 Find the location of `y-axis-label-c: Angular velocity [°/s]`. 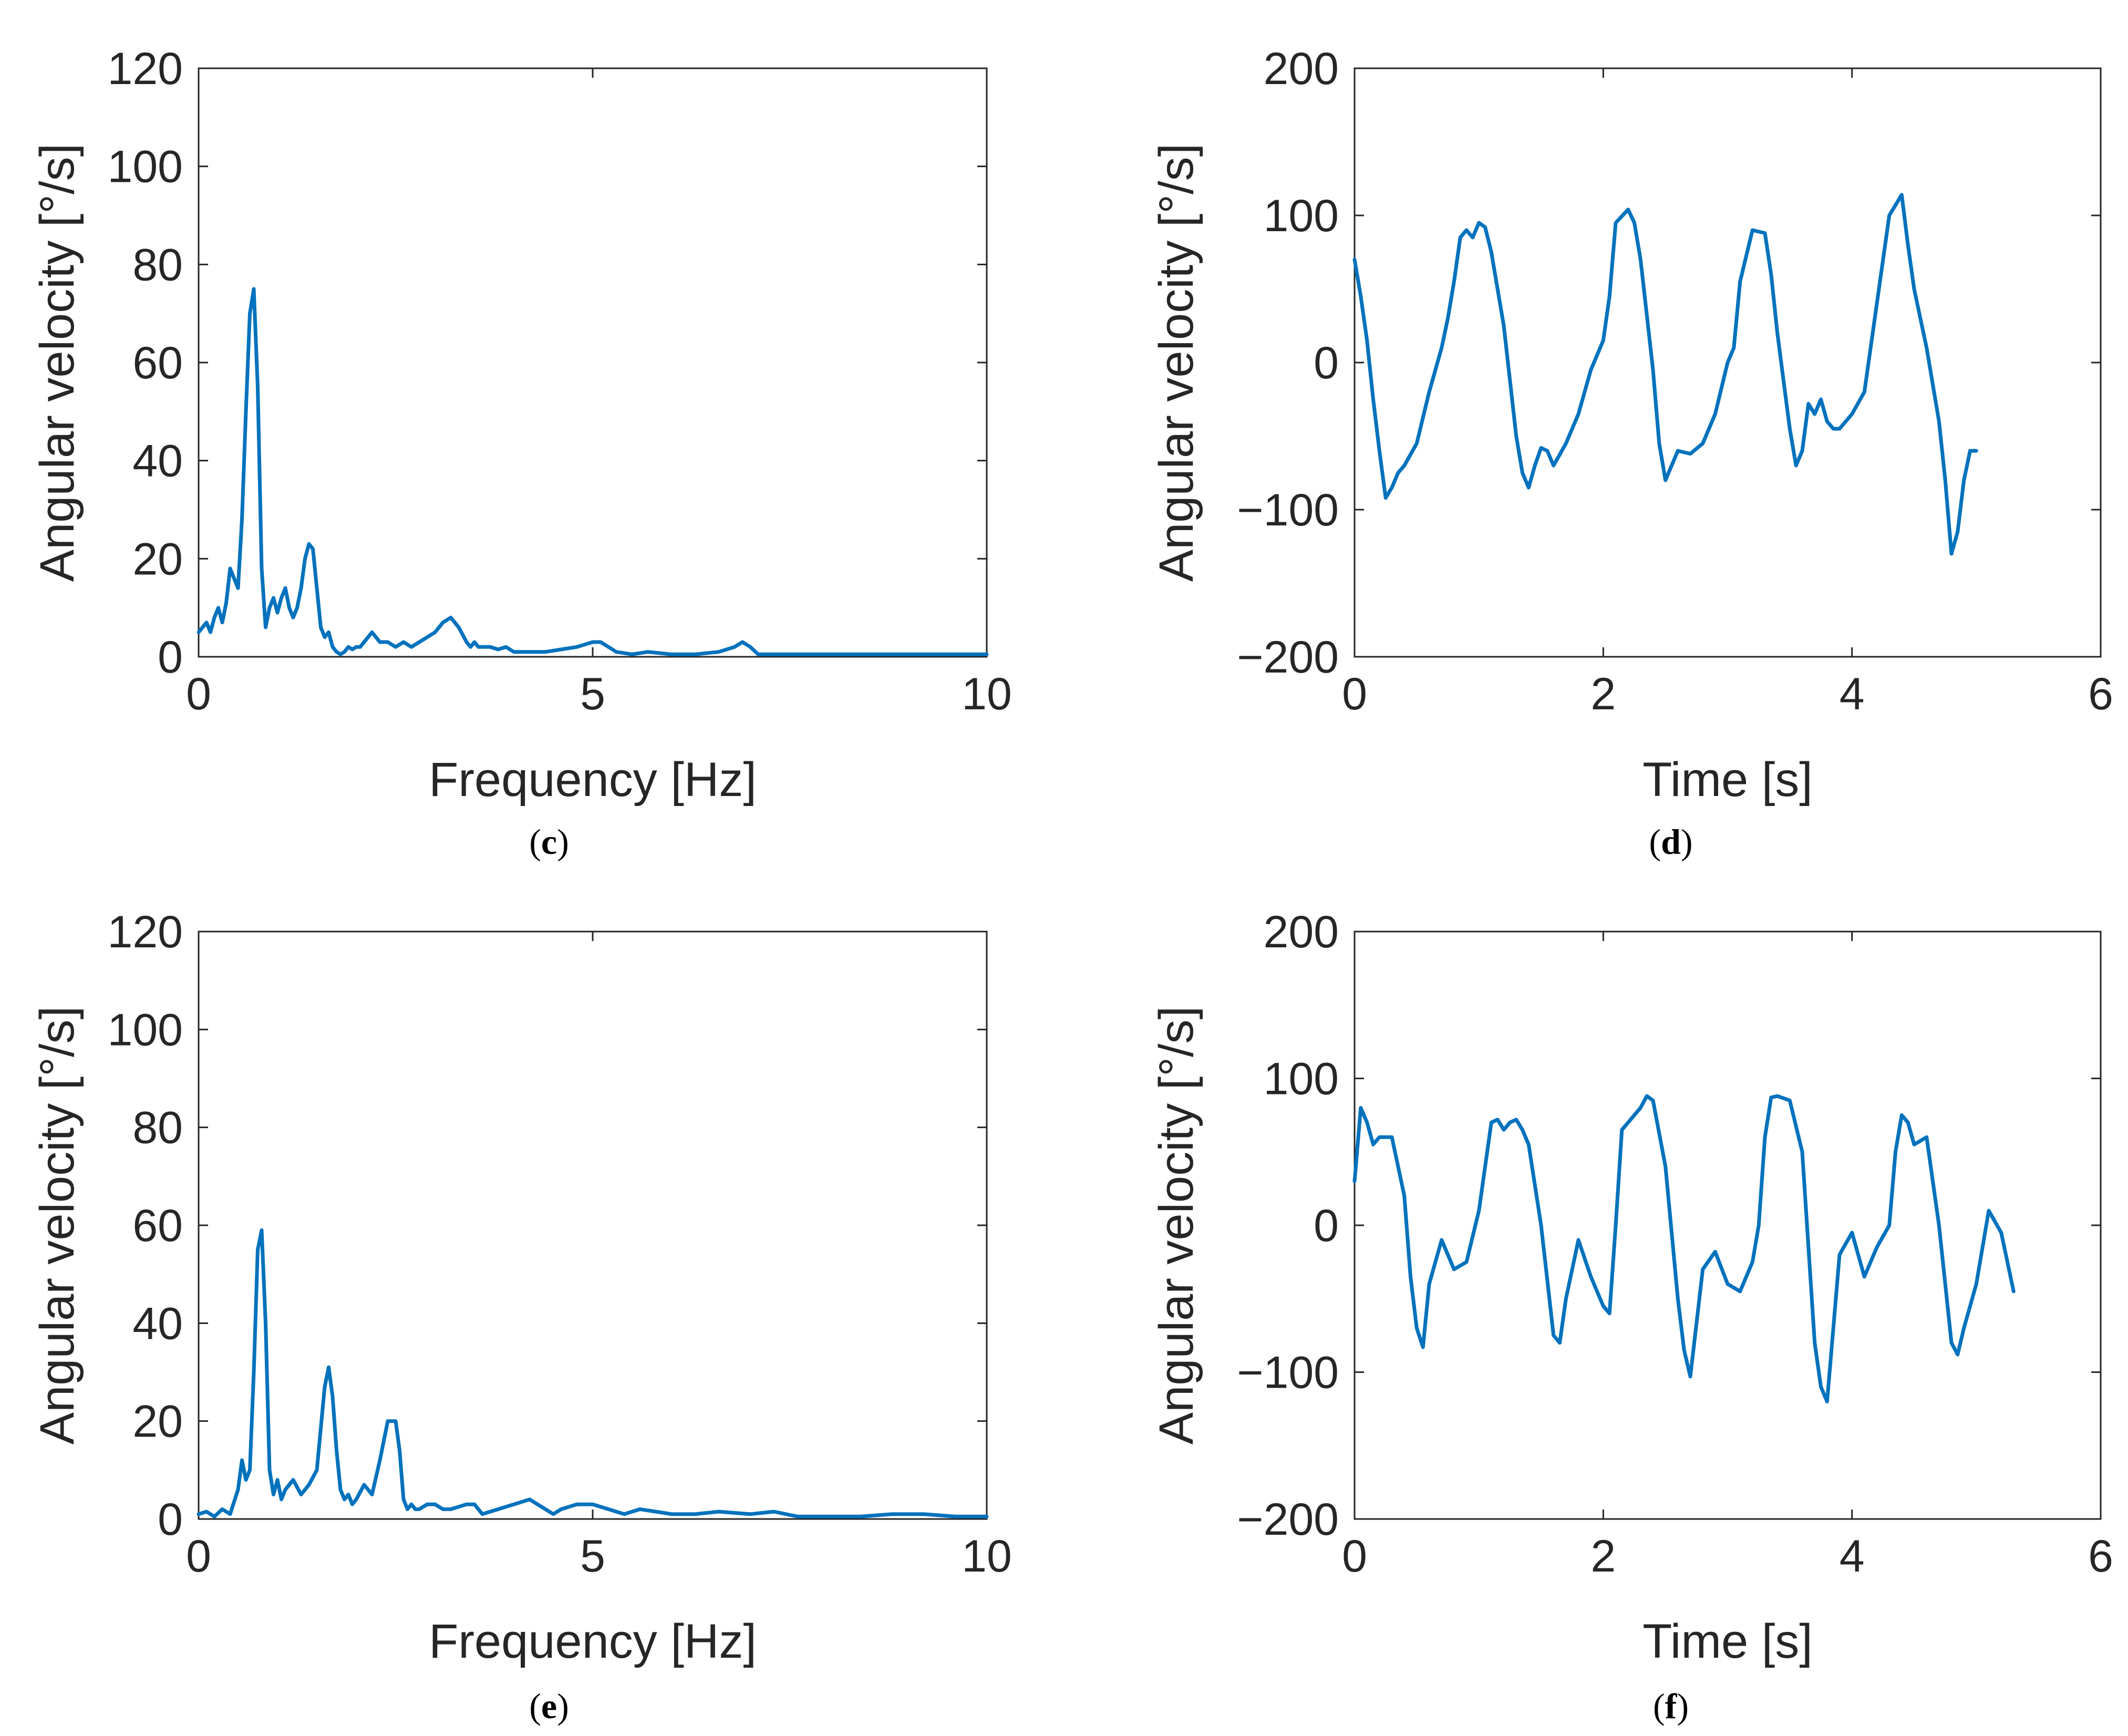

y-axis-label-c: Angular velocity [°/s] is located at coordinates (57, 363).